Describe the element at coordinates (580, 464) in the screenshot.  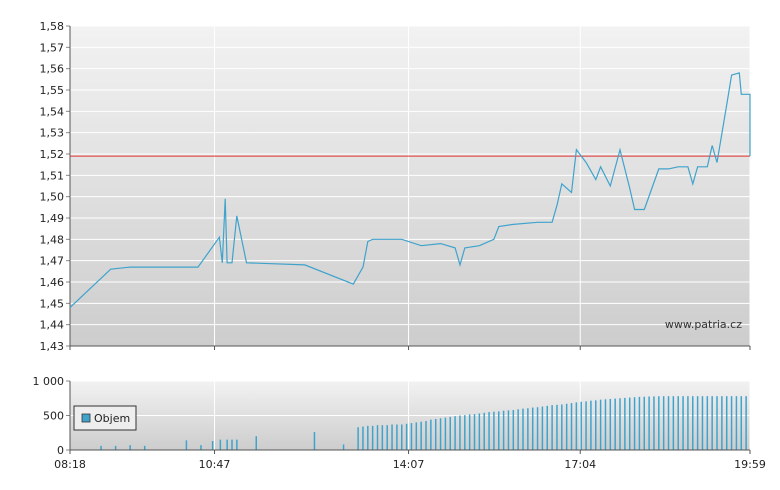
I see `volume-x-tick-label: 17:04` at that location.